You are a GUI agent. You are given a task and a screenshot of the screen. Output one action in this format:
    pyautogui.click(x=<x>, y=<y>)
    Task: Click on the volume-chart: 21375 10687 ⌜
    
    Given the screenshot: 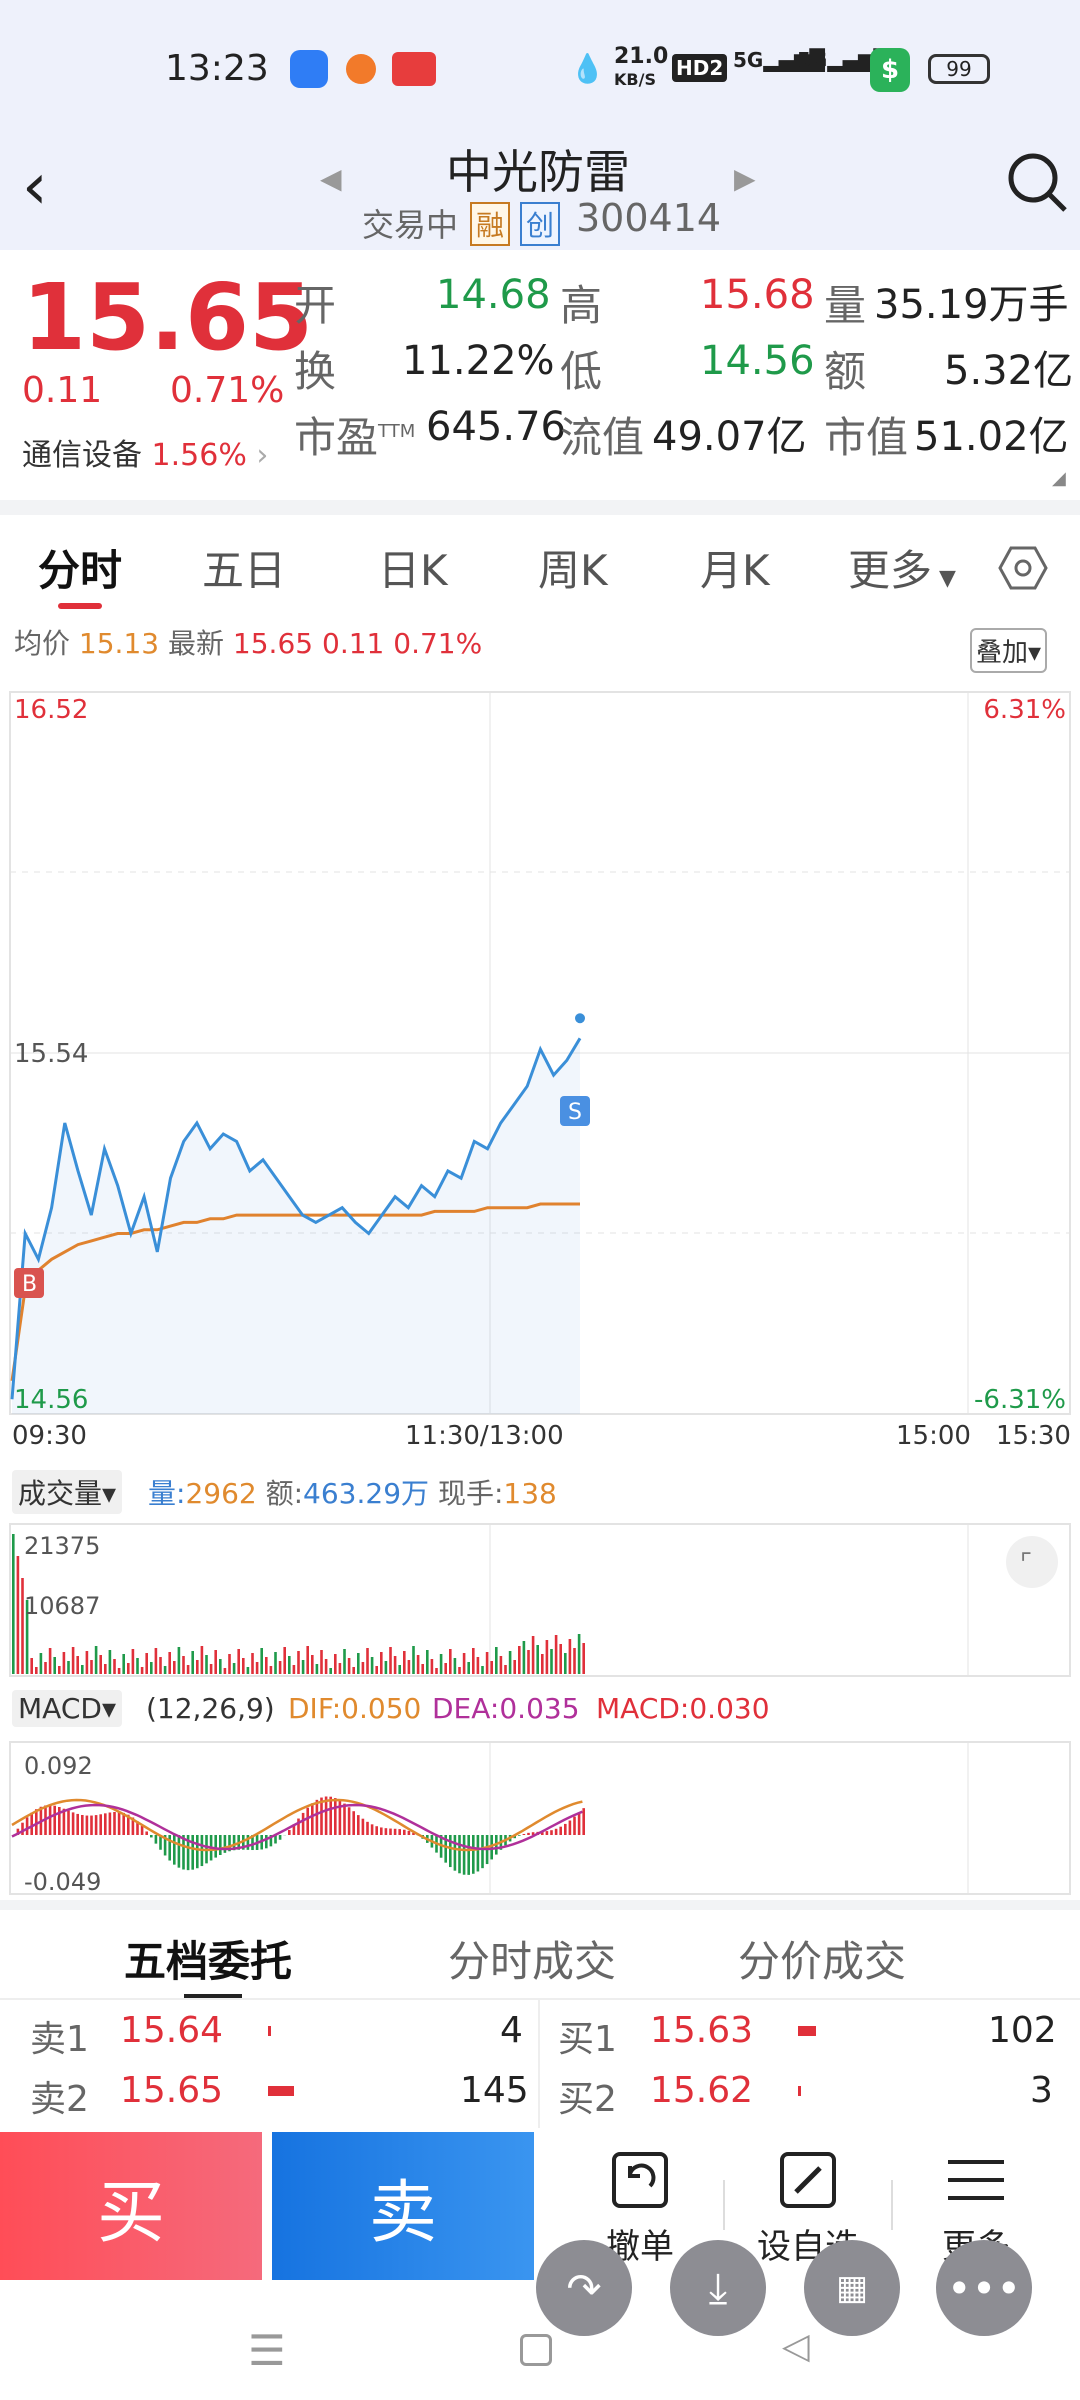 What is the action you would take?
    pyautogui.click(x=540, y=1602)
    